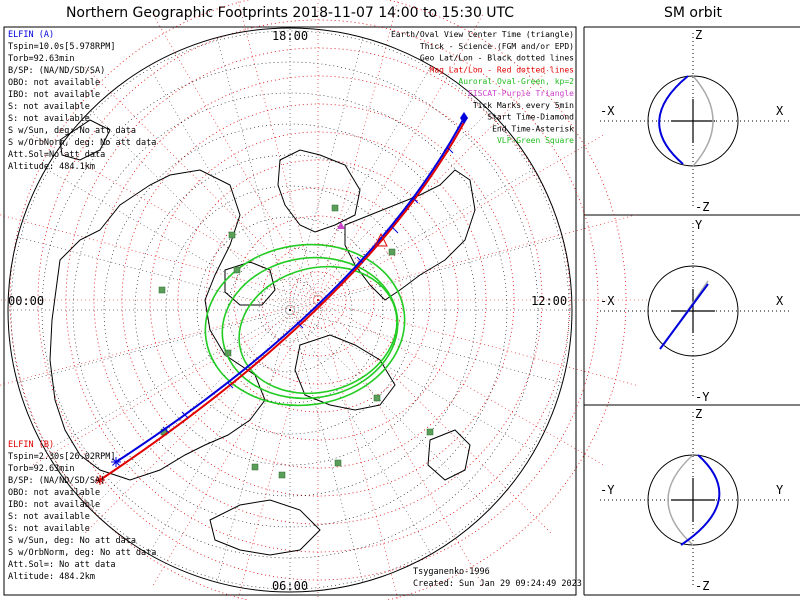  What do you see at coordinates (497, 46) in the screenshot?
I see `legend-entry: Thick - Science (FGM and/or EPD)` at bounding box center [497, 46].